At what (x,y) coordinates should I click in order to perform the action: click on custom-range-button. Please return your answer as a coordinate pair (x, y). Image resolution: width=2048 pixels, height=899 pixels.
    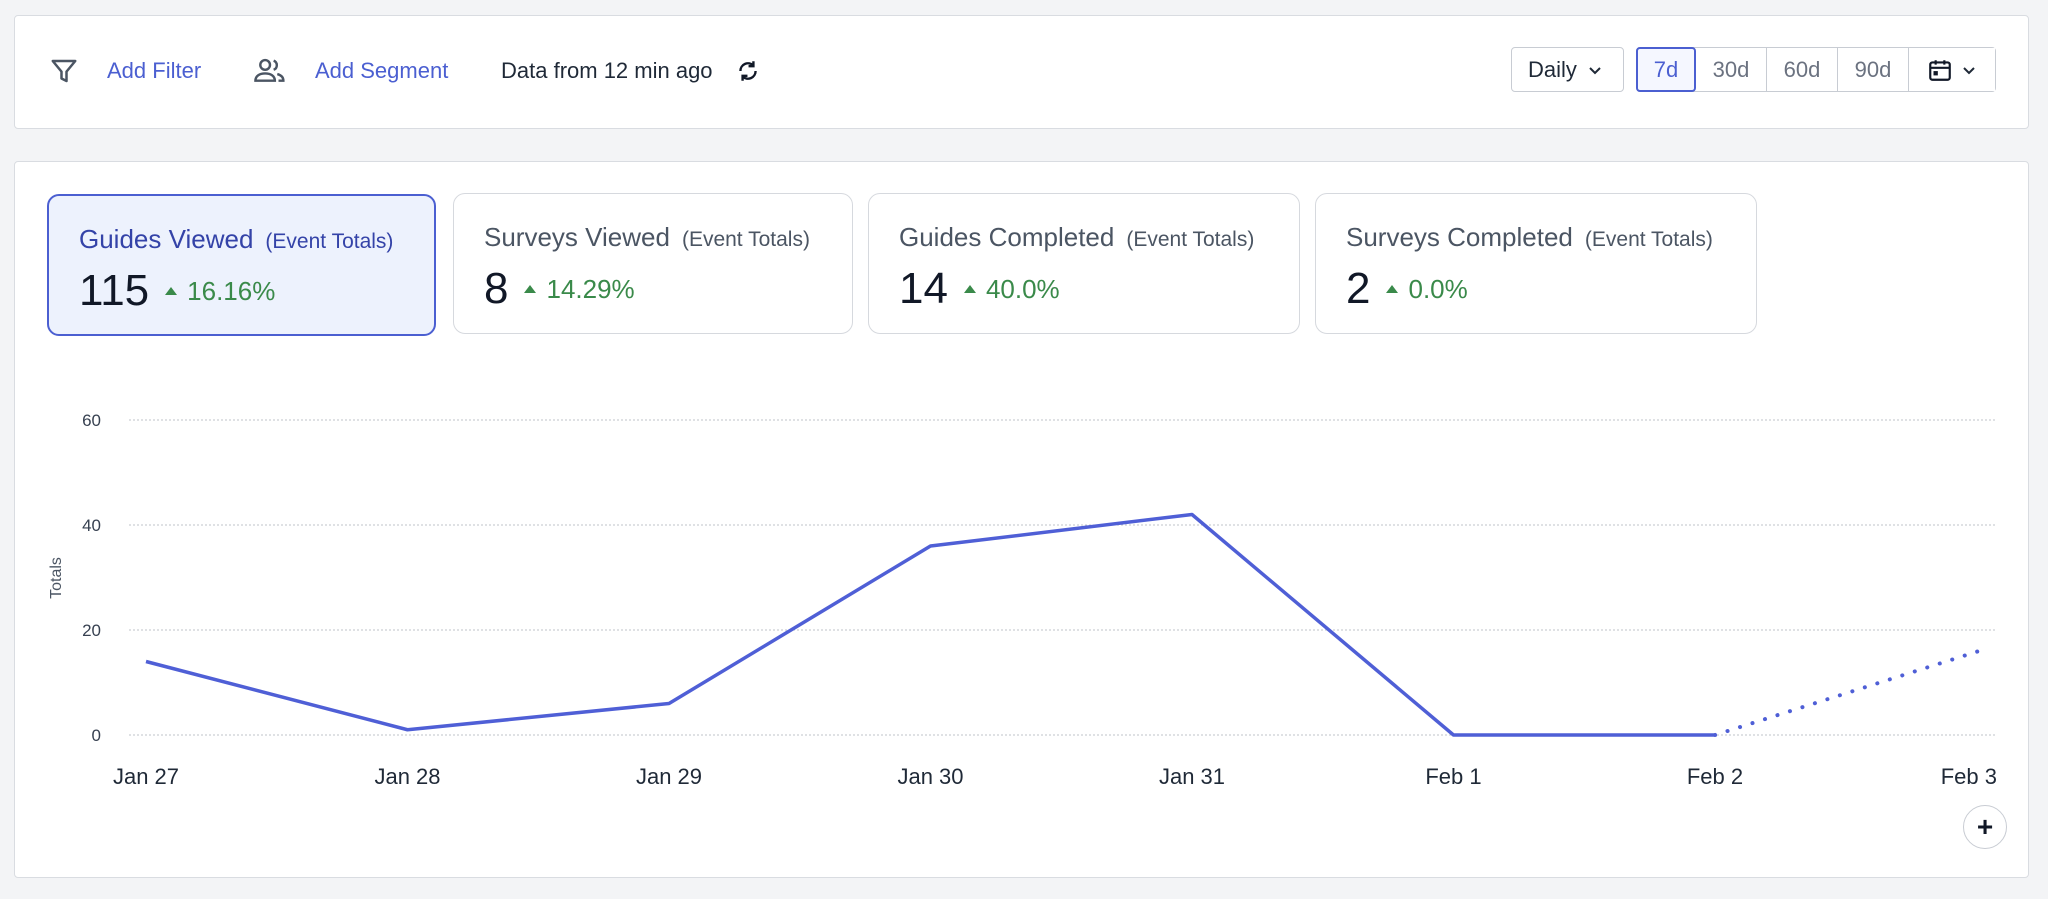
    Looking at the image, I should click on (1952, 69).